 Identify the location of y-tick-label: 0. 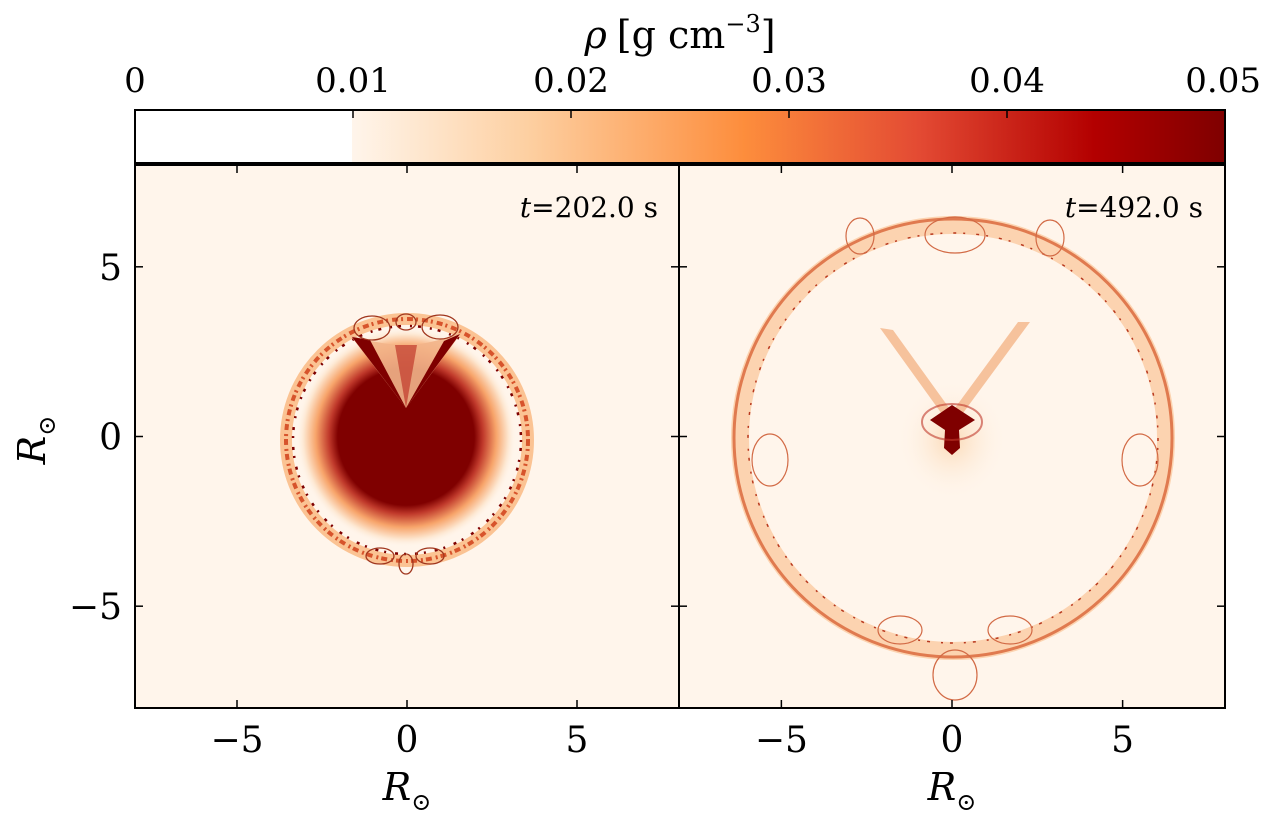
(110, 438).